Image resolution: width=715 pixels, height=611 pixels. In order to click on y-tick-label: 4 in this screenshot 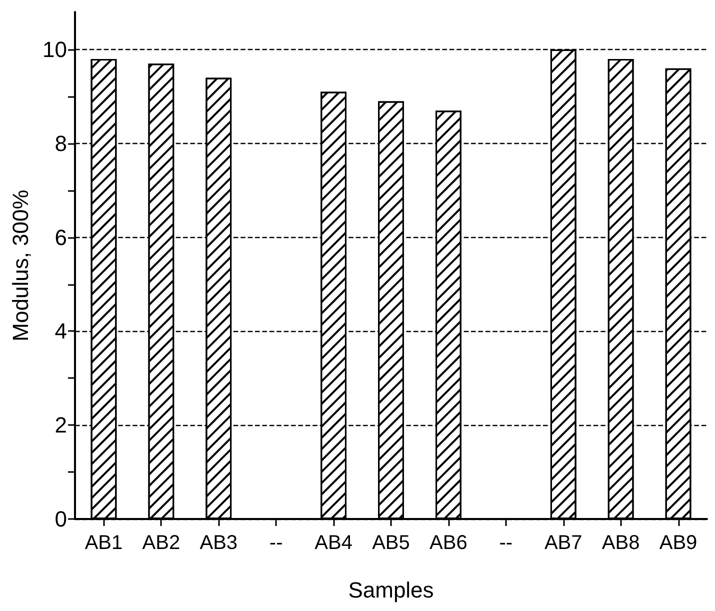, I will do `click(60, 331)`.